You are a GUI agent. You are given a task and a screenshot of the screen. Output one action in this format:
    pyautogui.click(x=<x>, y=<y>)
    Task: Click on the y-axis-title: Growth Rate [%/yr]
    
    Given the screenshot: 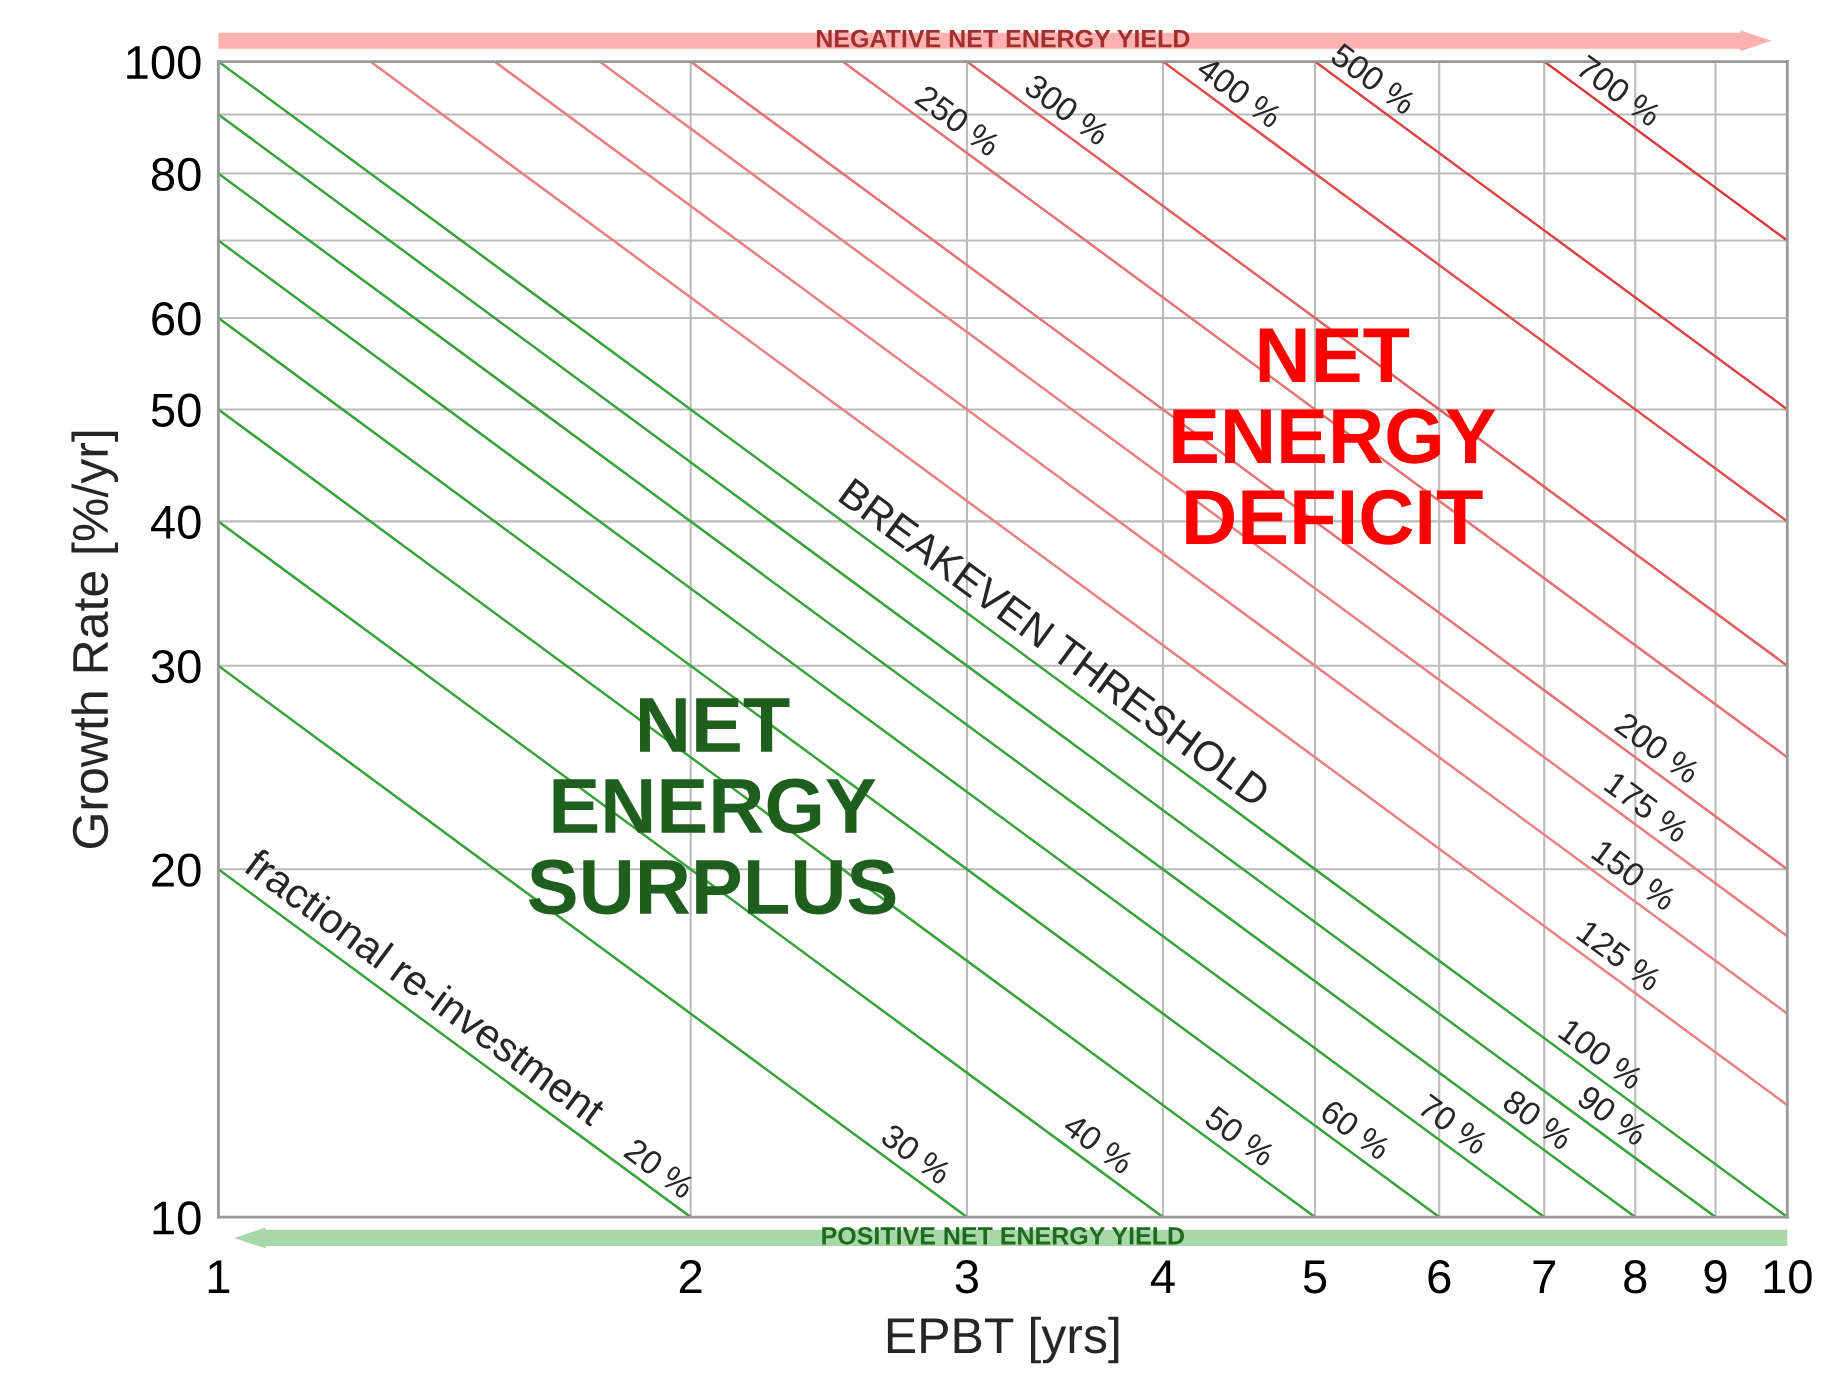 What is the action you would take?
    pyautogui.click(x=95, y=639)
    